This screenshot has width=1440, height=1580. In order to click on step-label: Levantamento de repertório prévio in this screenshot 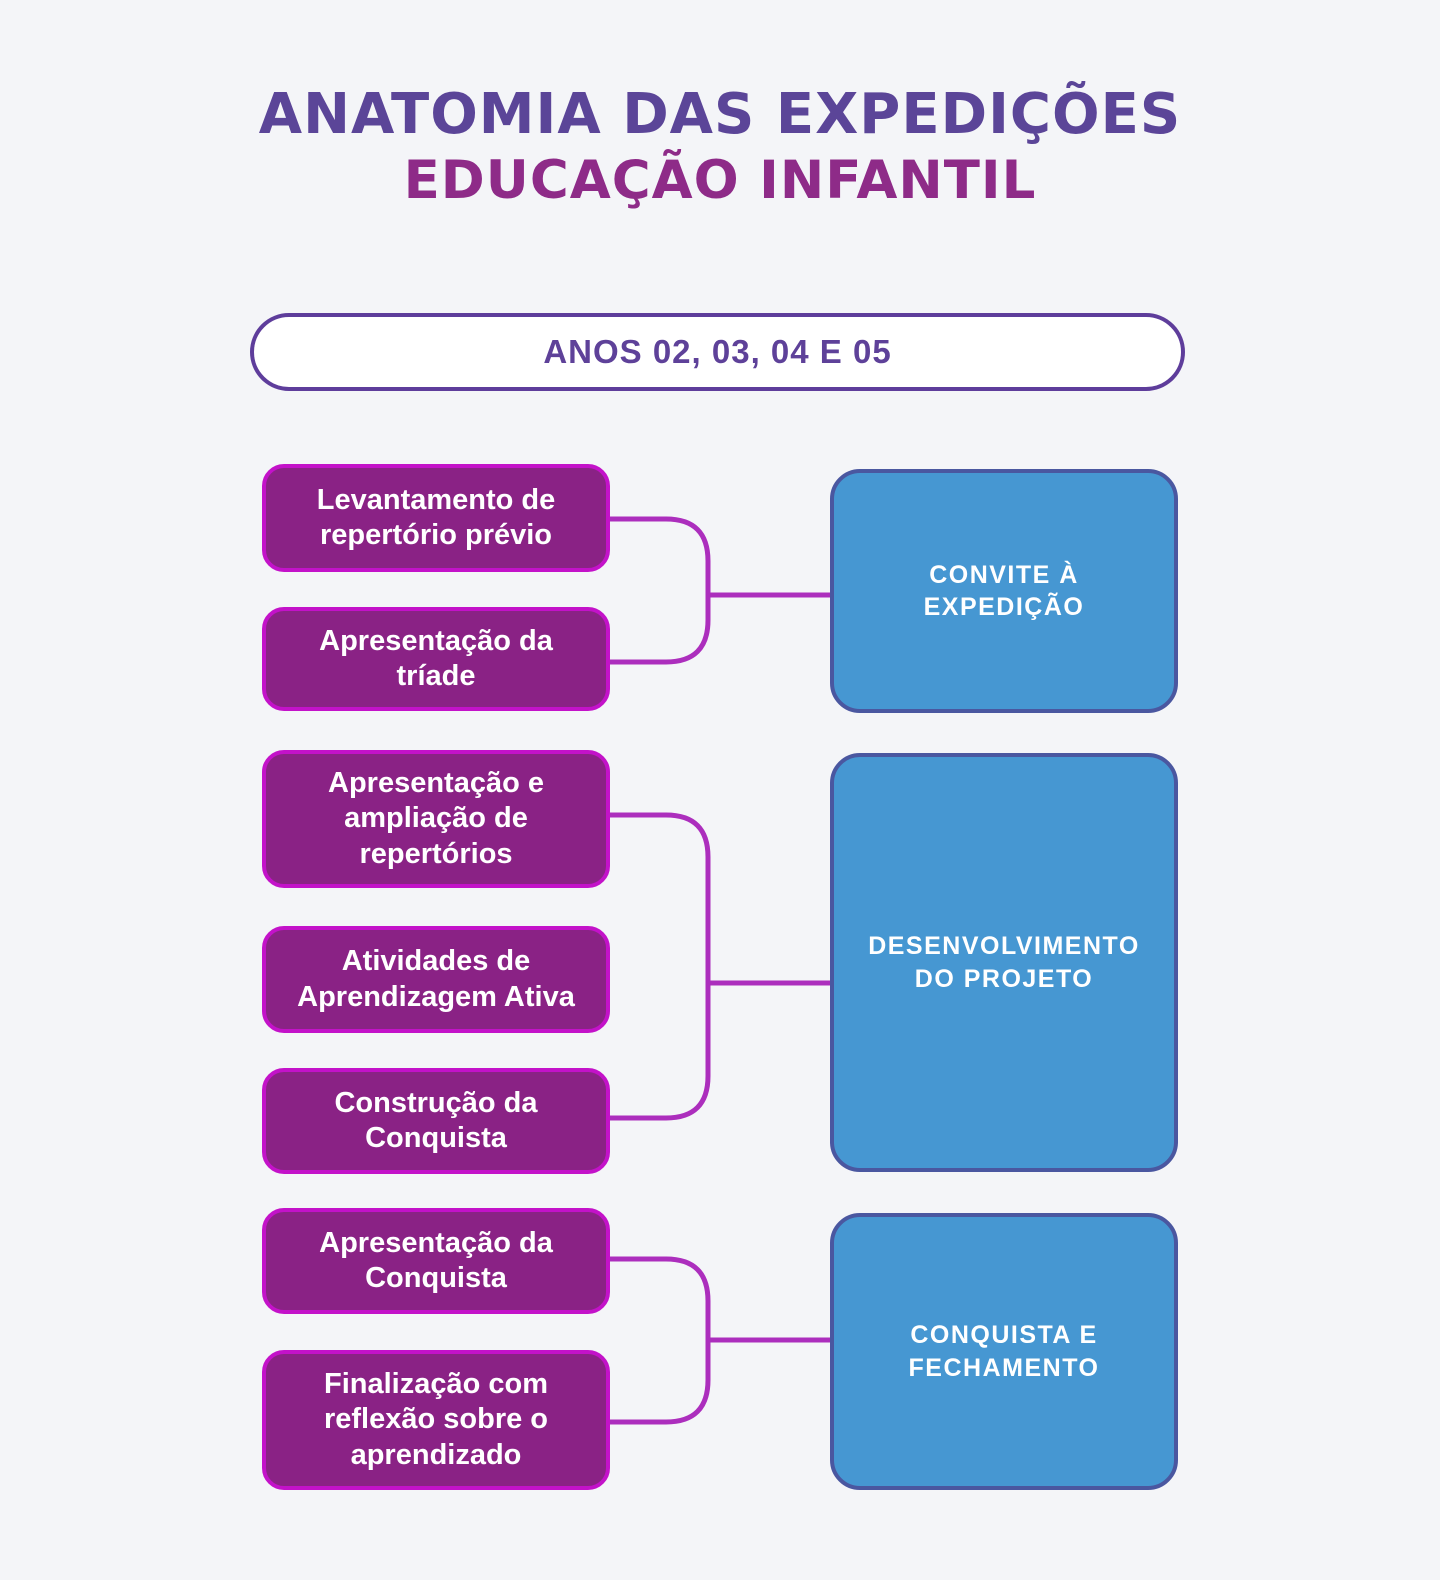, I will do `click(436, 517)`.